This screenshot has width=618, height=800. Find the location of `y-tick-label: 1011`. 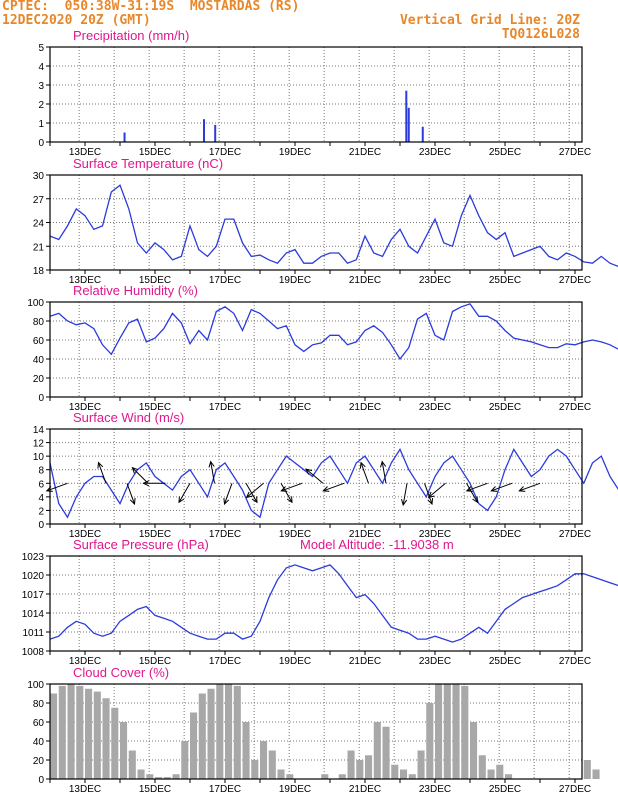

y-tick-label: 1011 is located at coordinates (33, 633).